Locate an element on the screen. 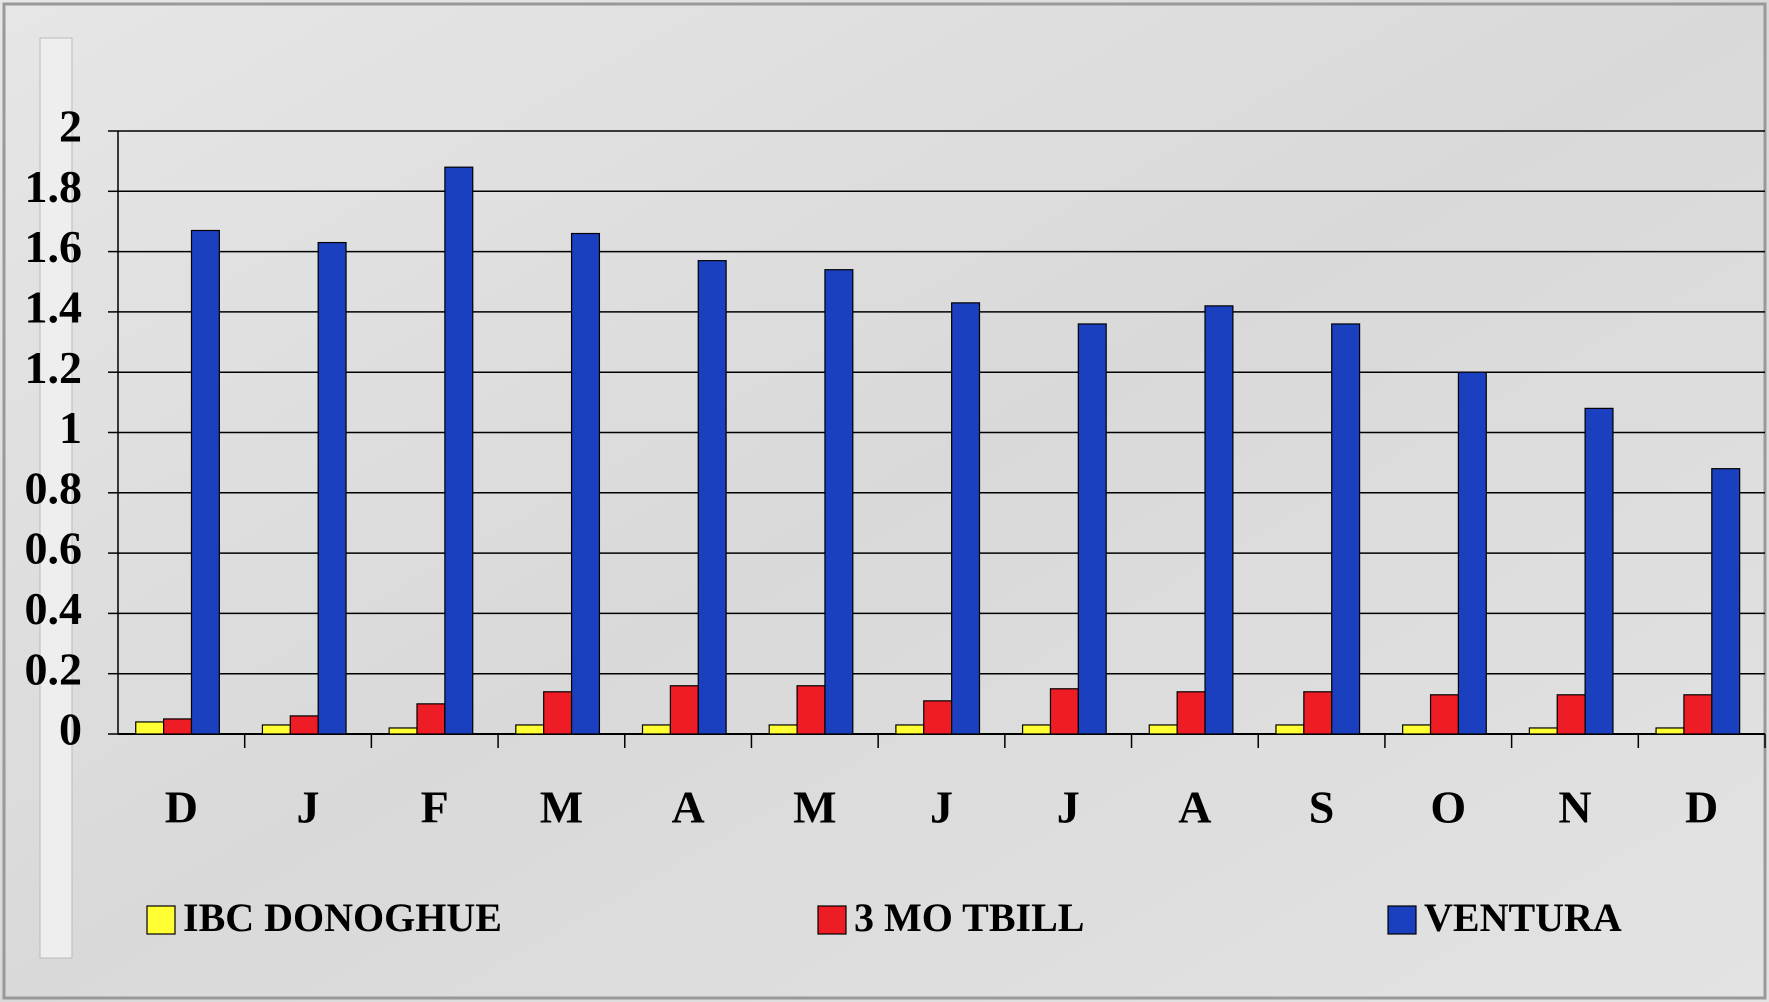 This screenshot has height=1002, width=1769. side-strip is located at coordinates (56, 498).